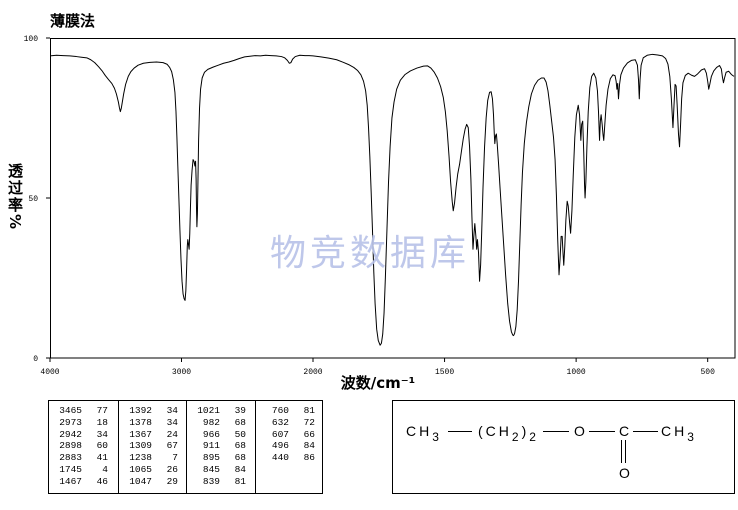  Describe the element at coordinates (444, 372) in the screenshot. I see `x-tick-label: 1500` at that location.